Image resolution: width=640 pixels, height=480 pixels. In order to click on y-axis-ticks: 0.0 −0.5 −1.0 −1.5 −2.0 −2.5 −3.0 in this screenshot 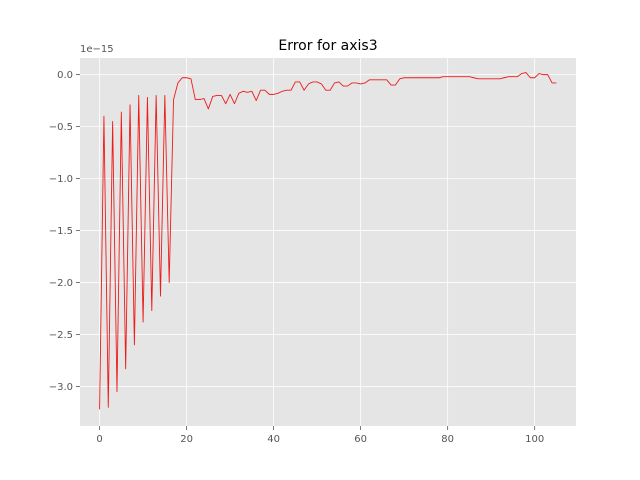, I will do `click(64, 231)`.